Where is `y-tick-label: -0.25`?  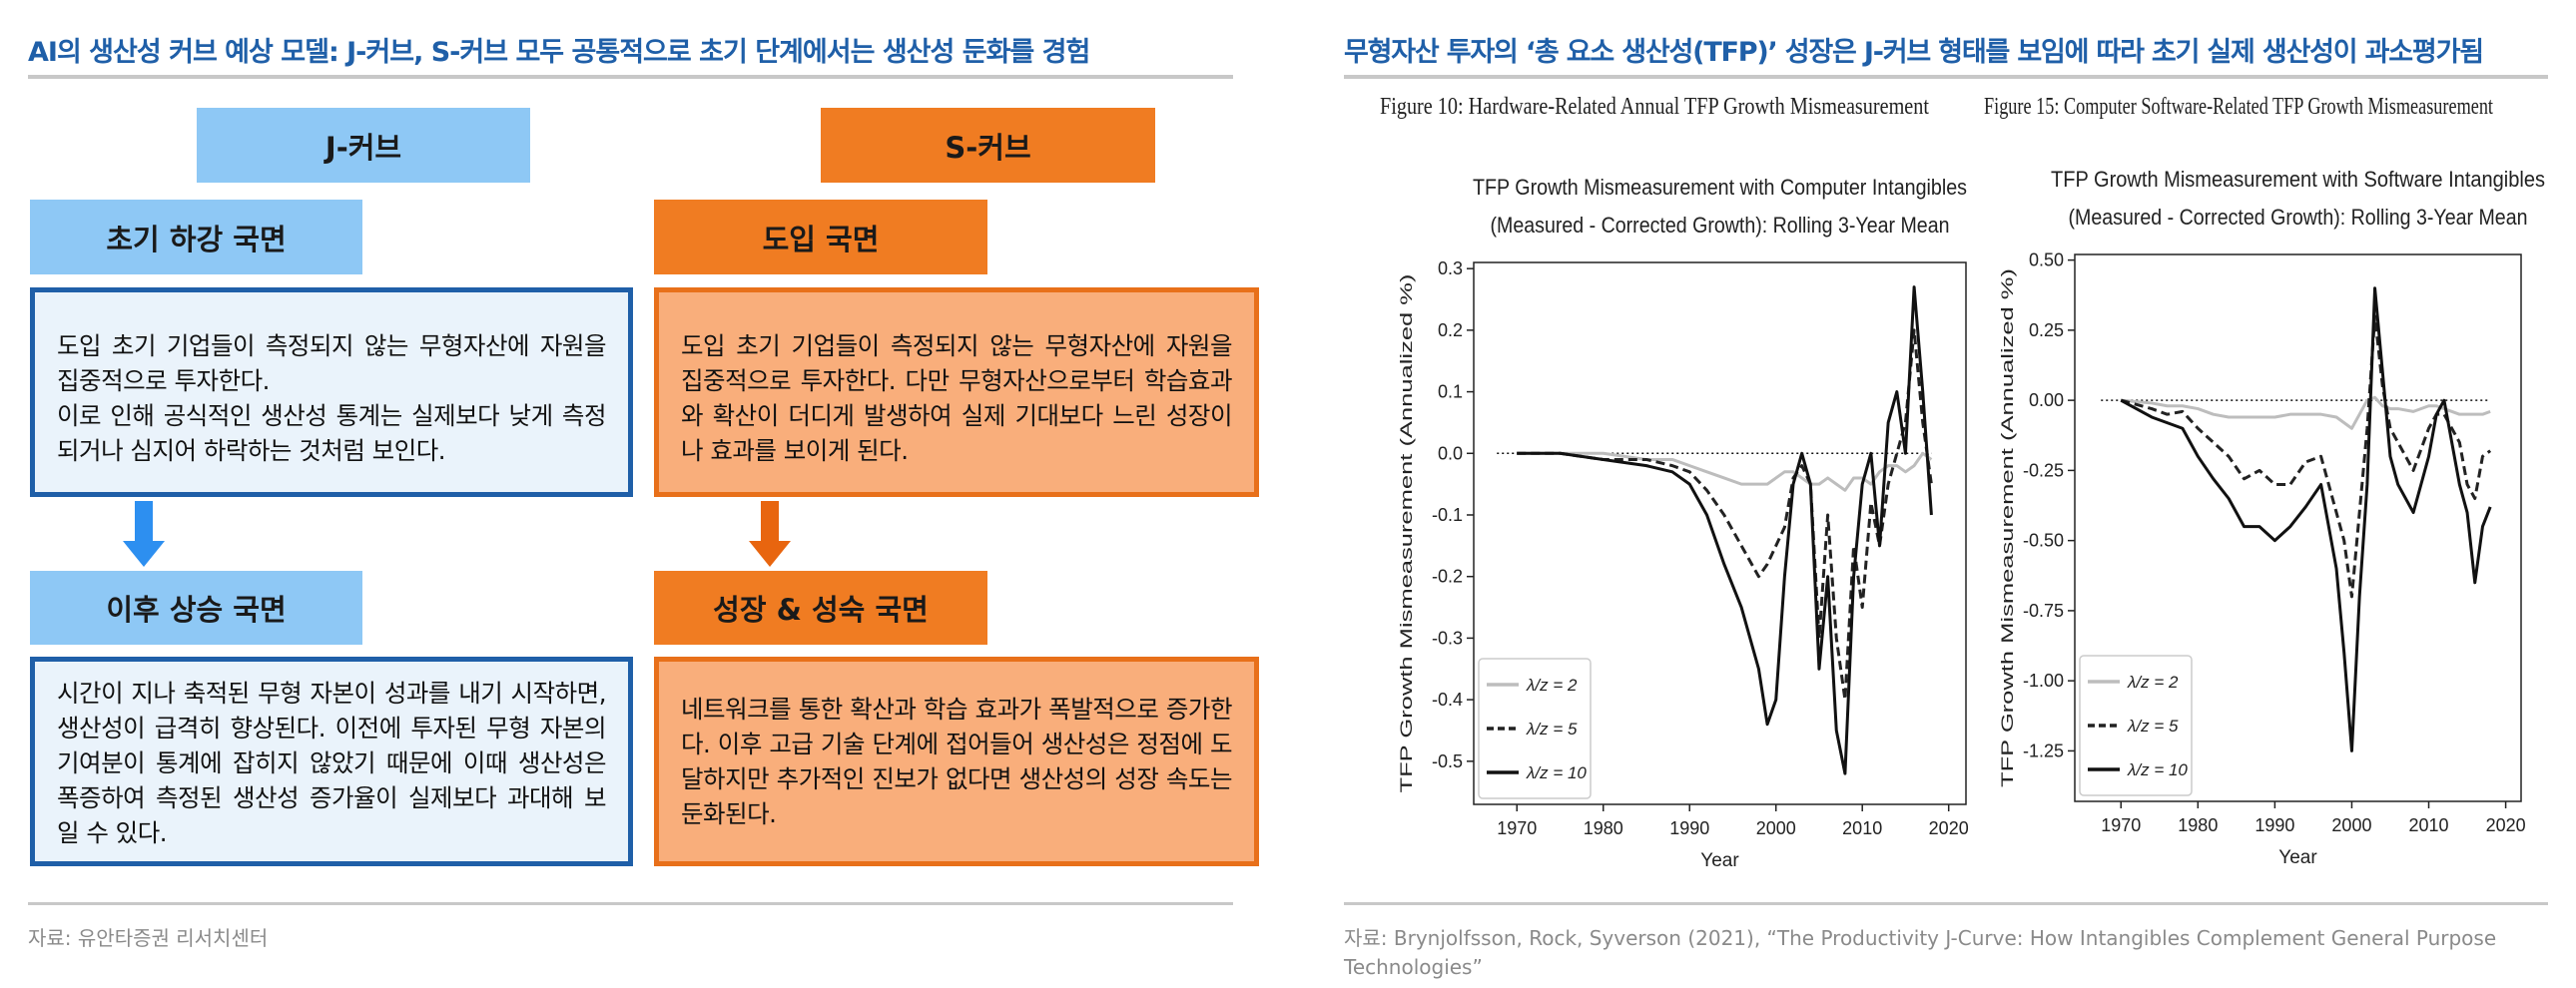
y-tick-label: -0.25 is located at coordinates (2043, 470).